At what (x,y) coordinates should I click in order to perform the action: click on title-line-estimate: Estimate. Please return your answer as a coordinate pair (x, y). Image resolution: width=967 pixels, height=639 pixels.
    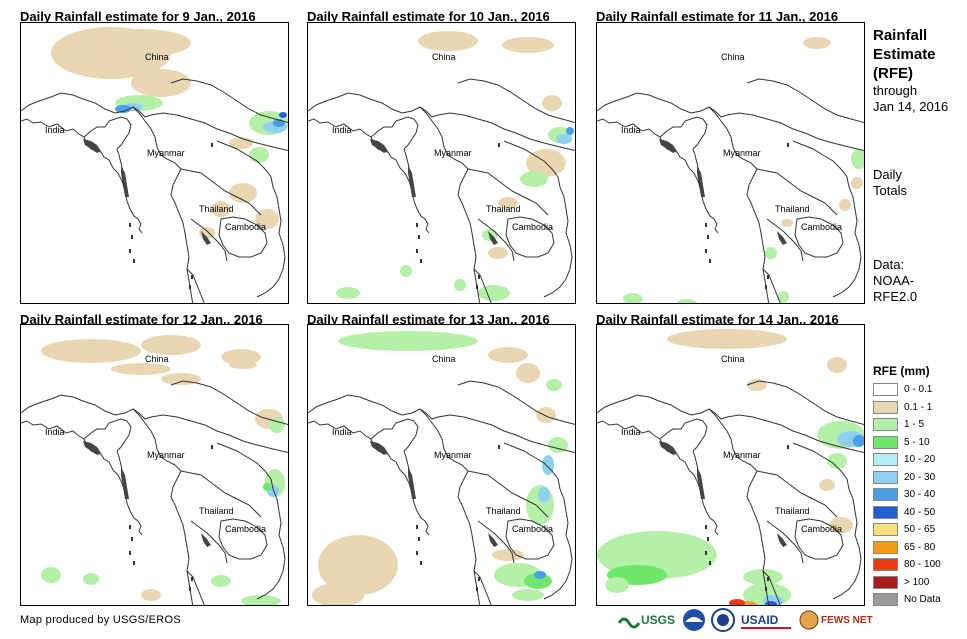
    Looking at the image, I should click on (904, 54).